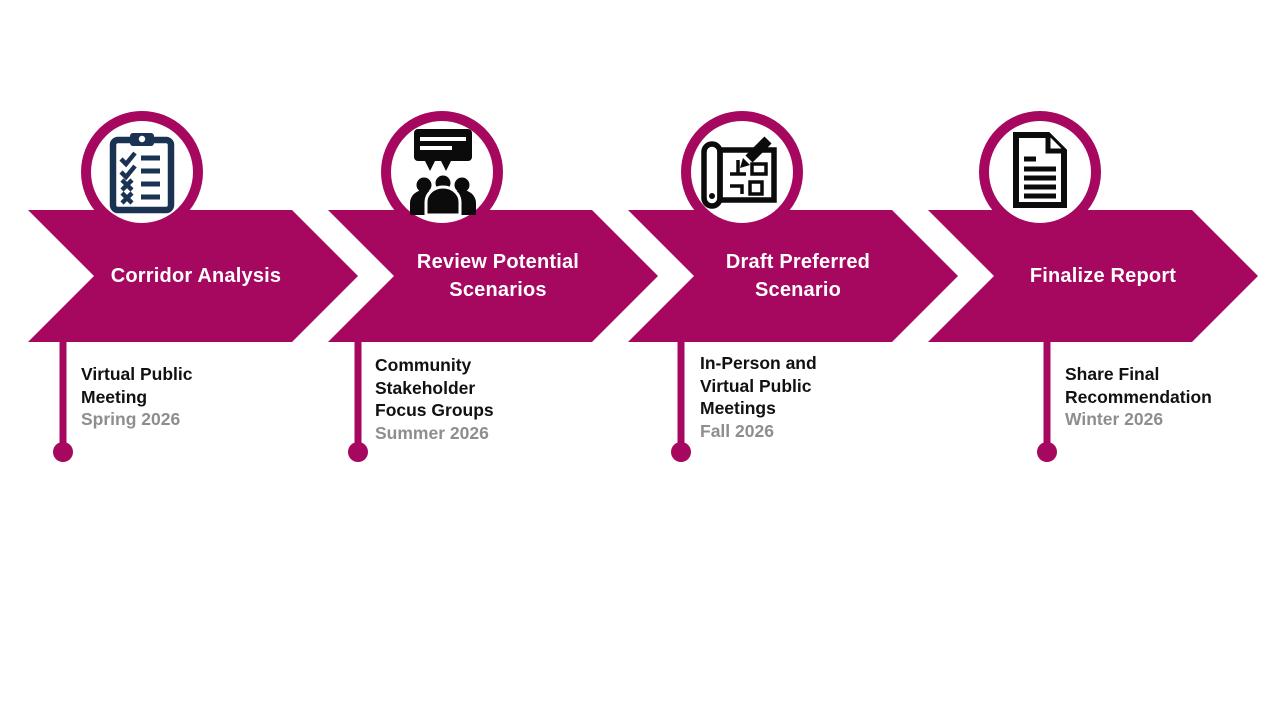 Image resolution: width=1280 pixels, height=720 pixels. I want to click on milestone-detail: Share Final Recommendation Winter 2026, so click(1160, 397).